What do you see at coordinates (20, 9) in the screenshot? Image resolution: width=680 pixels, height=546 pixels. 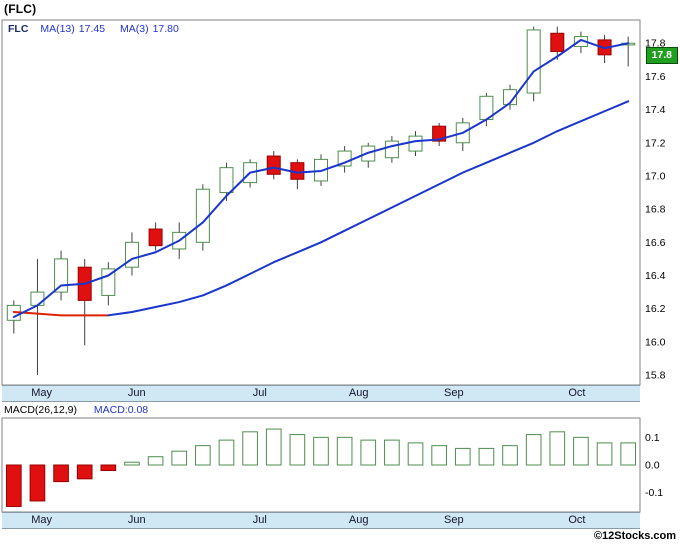 I see `symbol-heading: (FLC)` at bounding box center [20, 9].